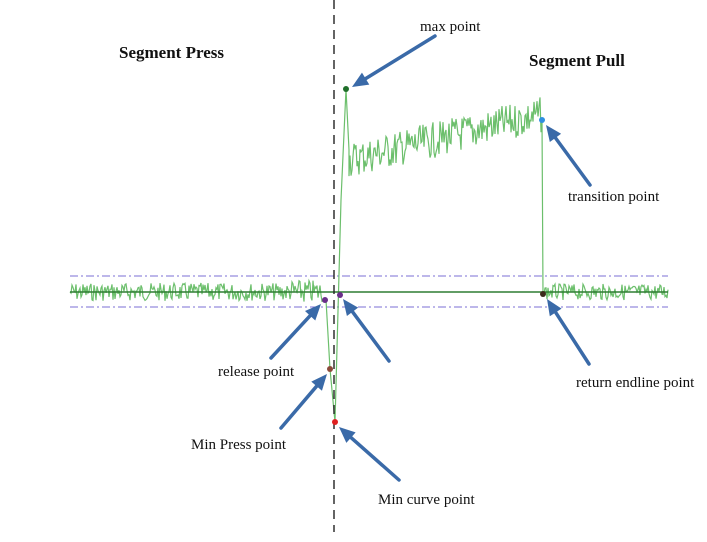  I want to click on min-curve-point-arrow-shaft, so click(375, 458).